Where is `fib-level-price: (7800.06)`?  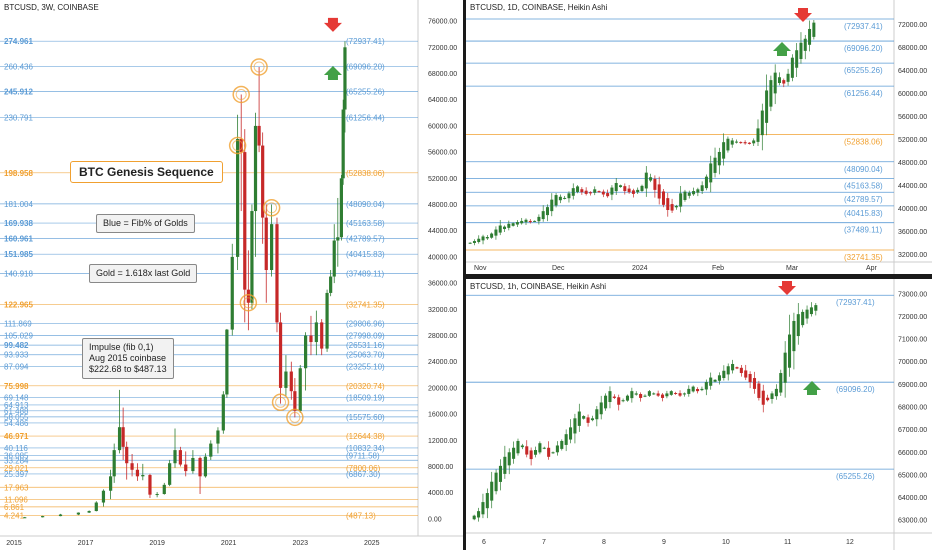
fib-level-price: (7800.06) is located at coordinates (363, 468).